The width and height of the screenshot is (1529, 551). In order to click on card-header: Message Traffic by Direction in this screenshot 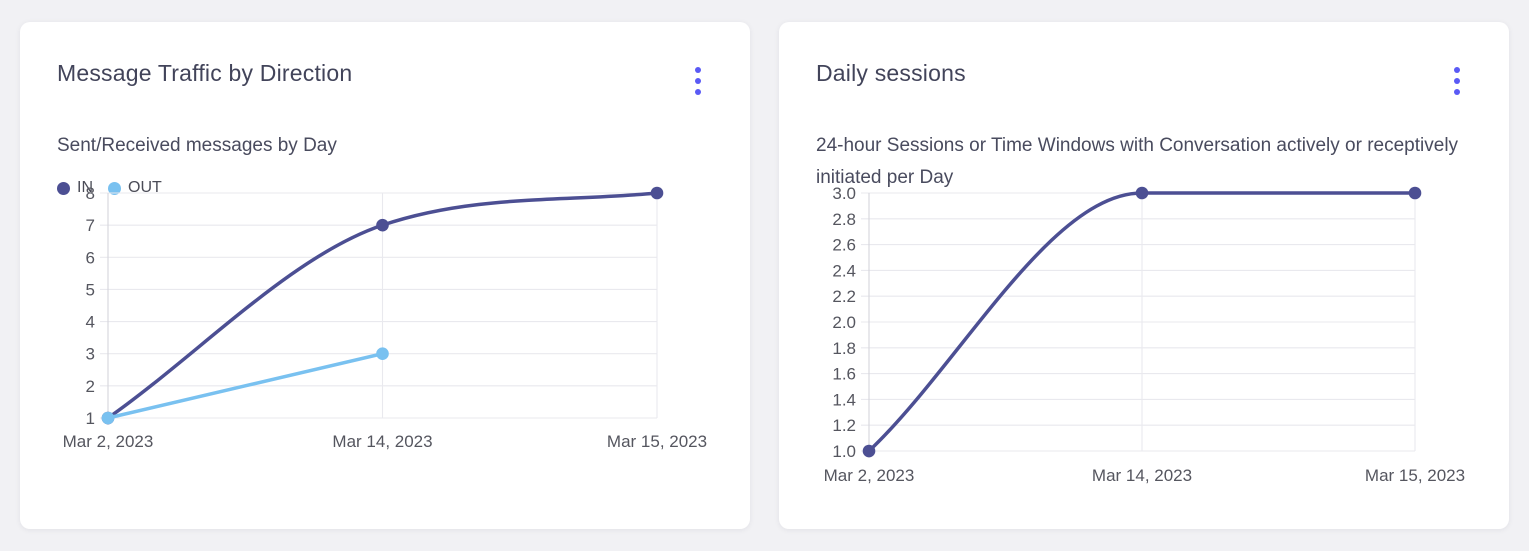, I will do `click(385, 60)`.